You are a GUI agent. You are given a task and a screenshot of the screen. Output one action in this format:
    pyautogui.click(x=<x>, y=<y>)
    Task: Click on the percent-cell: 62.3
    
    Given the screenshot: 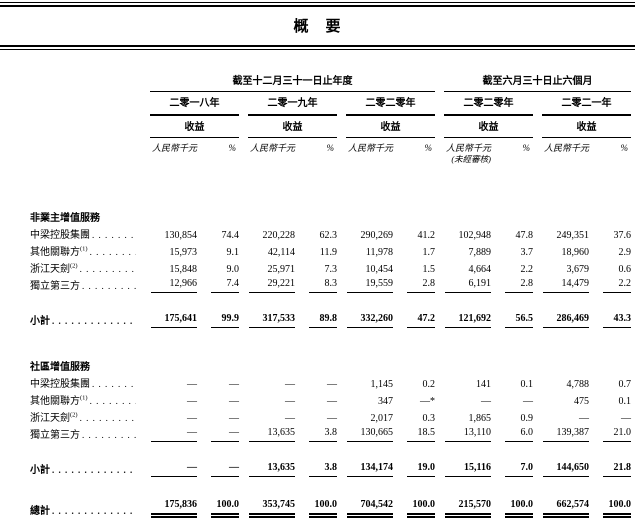 What is the action you would take?
    pyautogui.click(x=316, y=233)
    